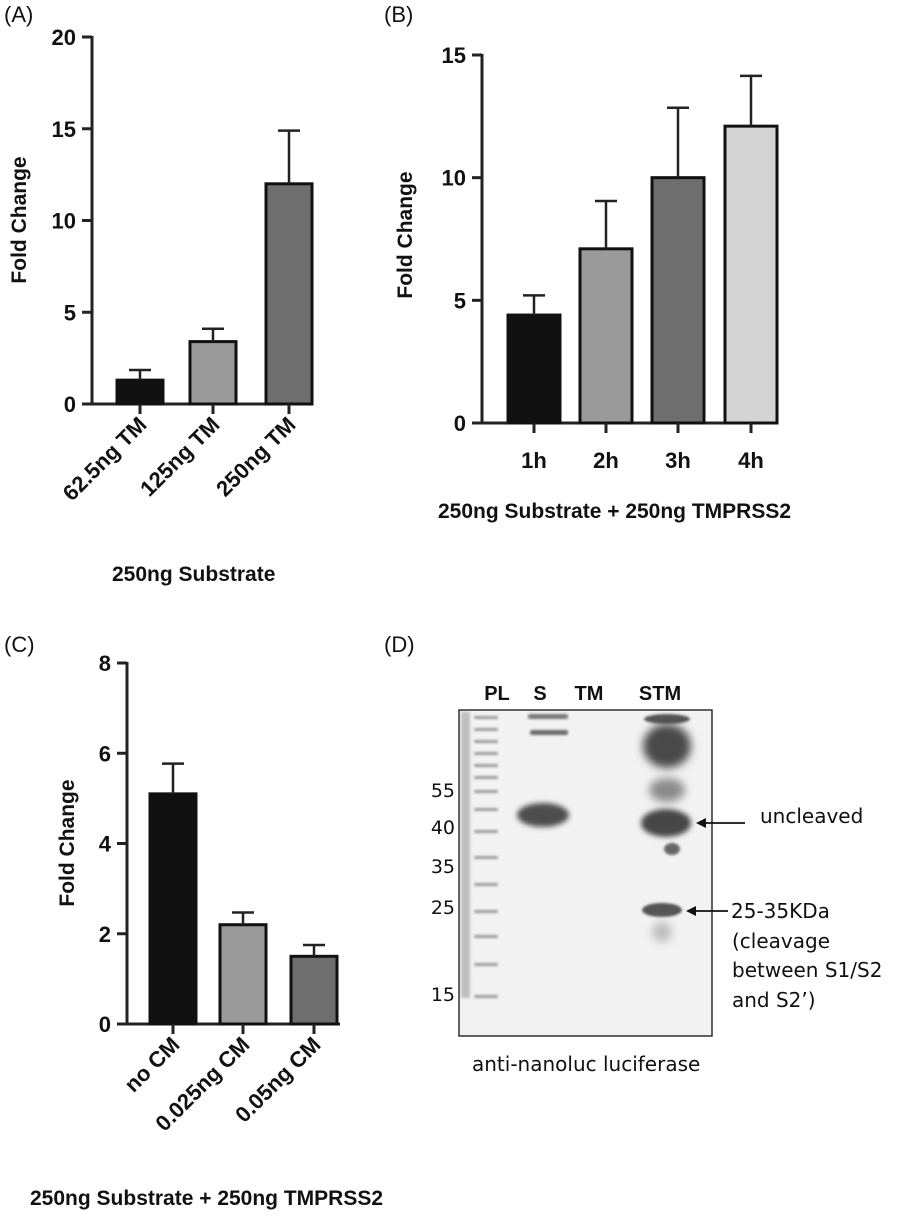 The width and height of the screenshot is (900, 1218). What do you see at coordinates (105, 934) in the screenshot?
I see `chart-c-y-tick-label: 2` at bounding box center [105, 934].